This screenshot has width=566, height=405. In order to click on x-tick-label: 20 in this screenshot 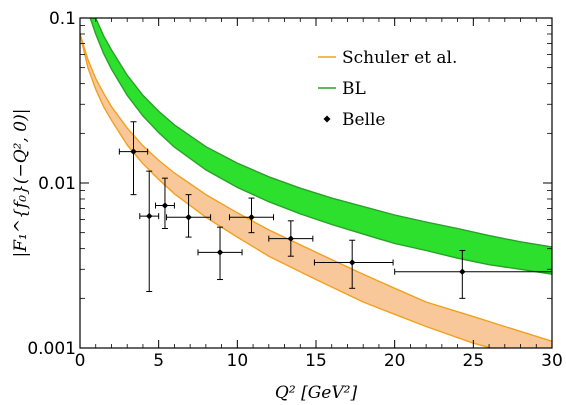, I will do `click(395, 361)`.